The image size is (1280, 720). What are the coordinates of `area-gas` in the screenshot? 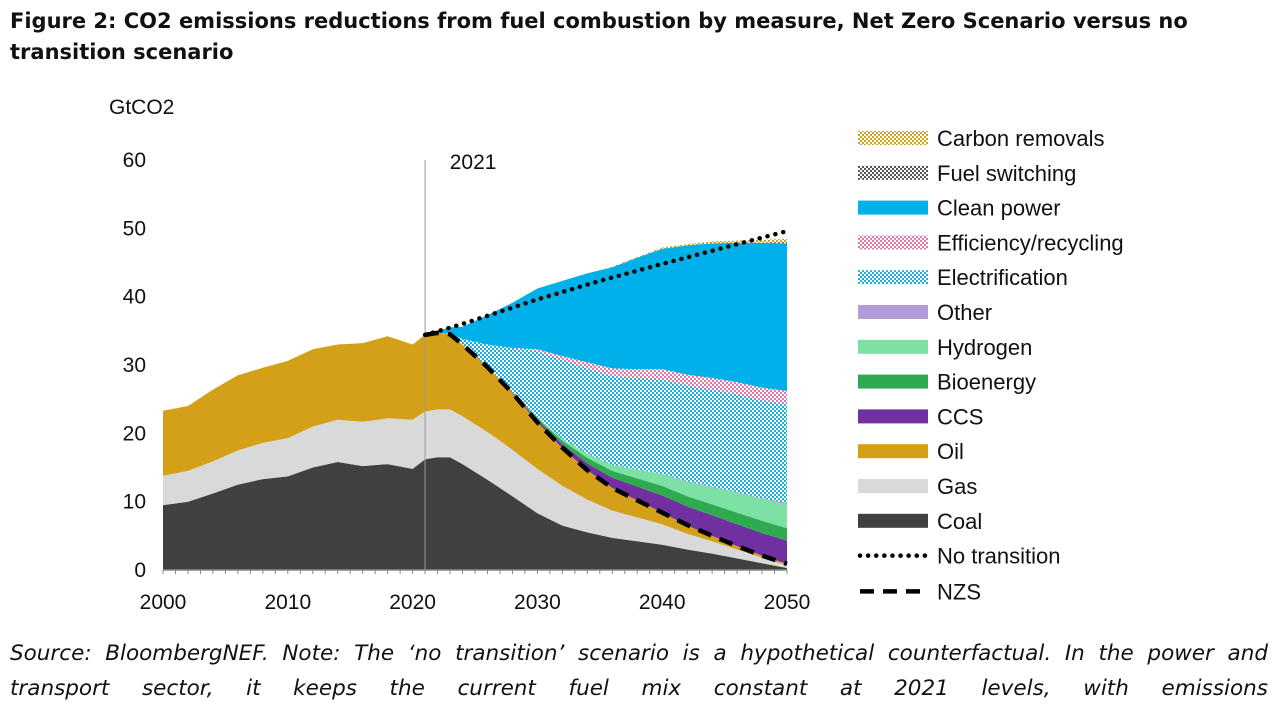 It's located at (475, 488).